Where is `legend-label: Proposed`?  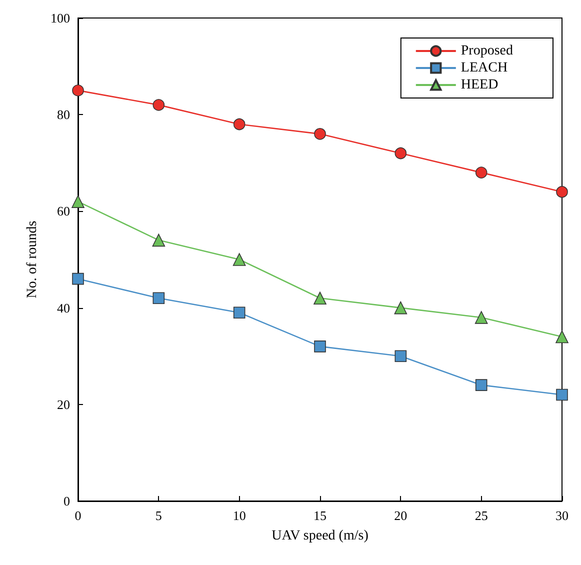
legend-label: Proposed is located at coordinates (487, 51).